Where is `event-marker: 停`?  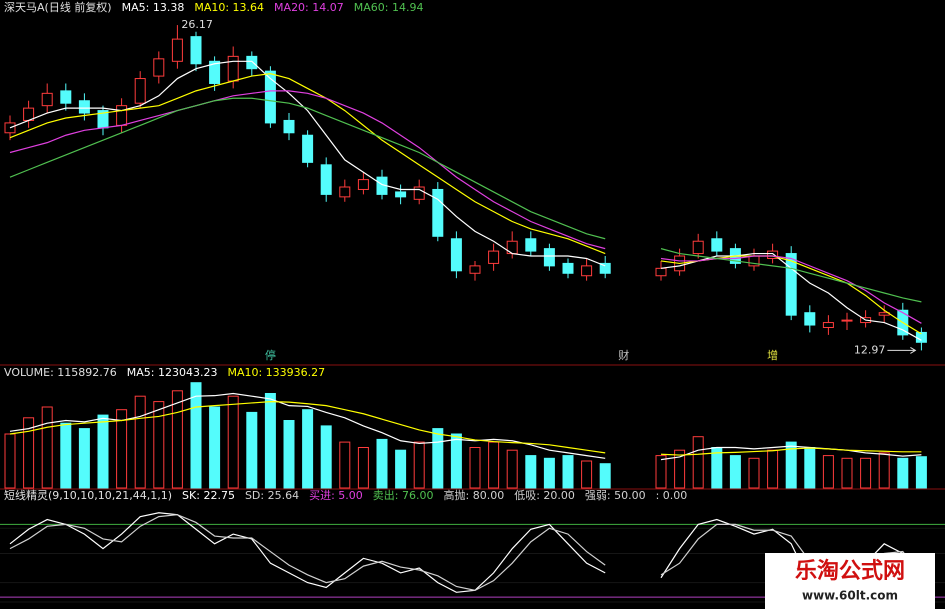 event-marker: 停 is located at coordinates (270, 355).